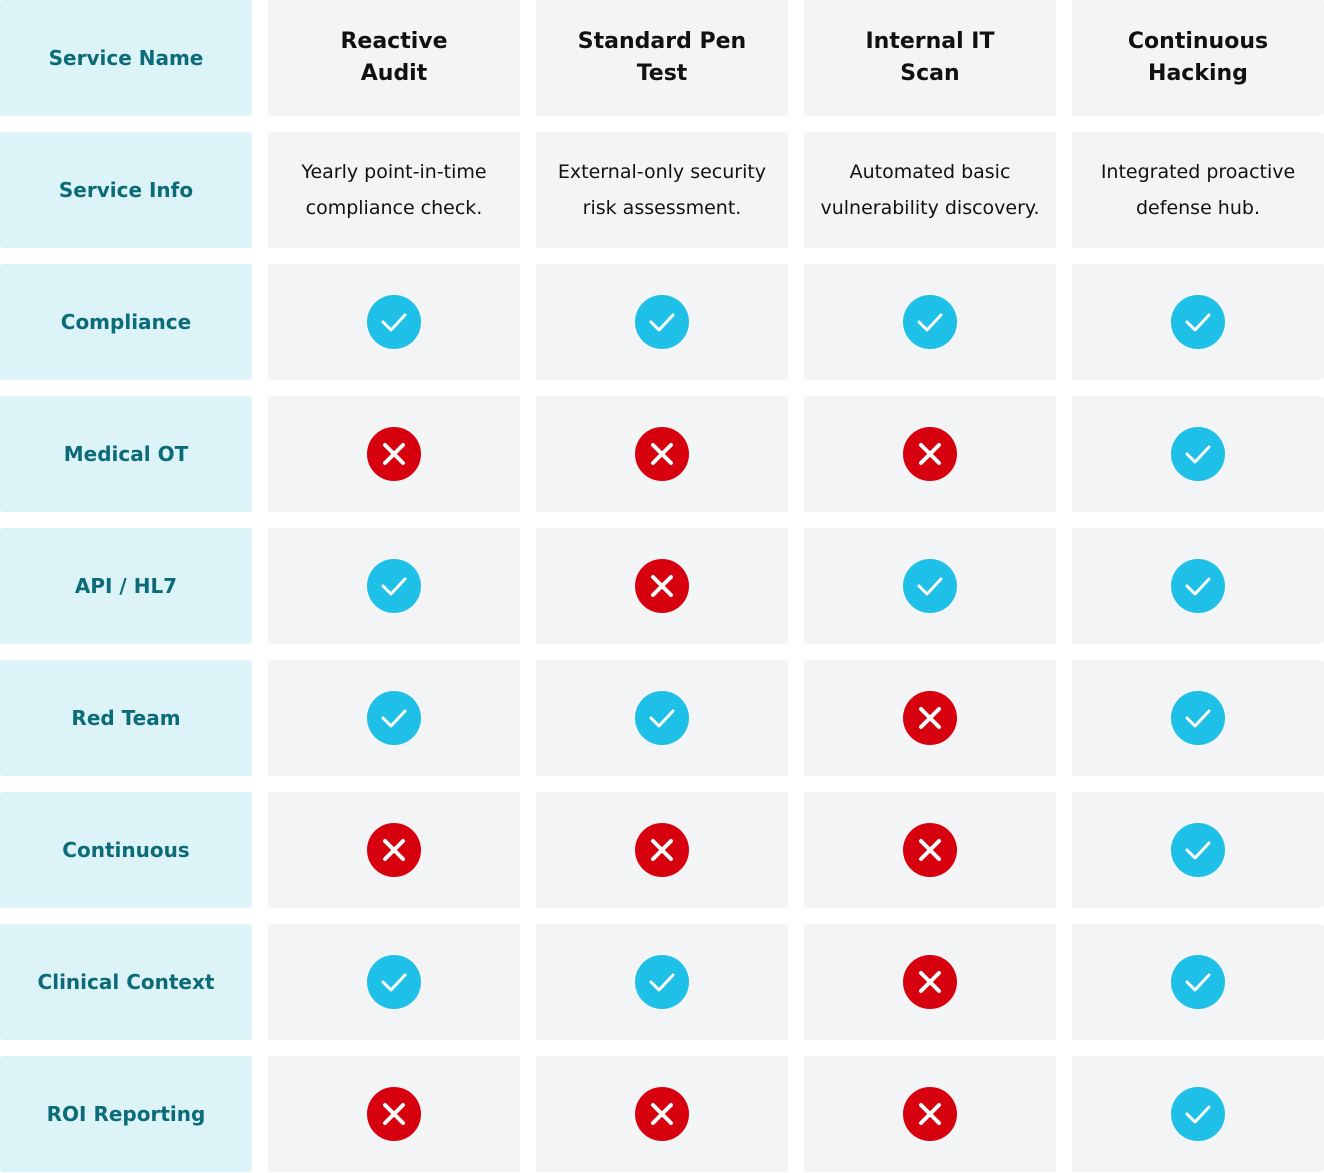  What do you see at coordinates (126, 850) in the screenshot?
I see `row-label: Continuous` at bounding box center [126, 850].